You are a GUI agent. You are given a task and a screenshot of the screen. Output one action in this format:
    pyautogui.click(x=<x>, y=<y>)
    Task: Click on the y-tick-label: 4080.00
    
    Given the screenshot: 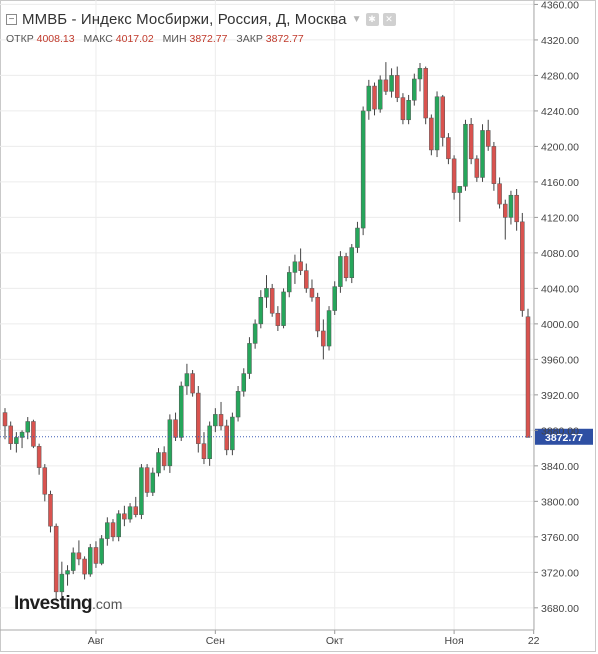 What is the action you would take?
    pyautogui.click(x=560, y=254)
    